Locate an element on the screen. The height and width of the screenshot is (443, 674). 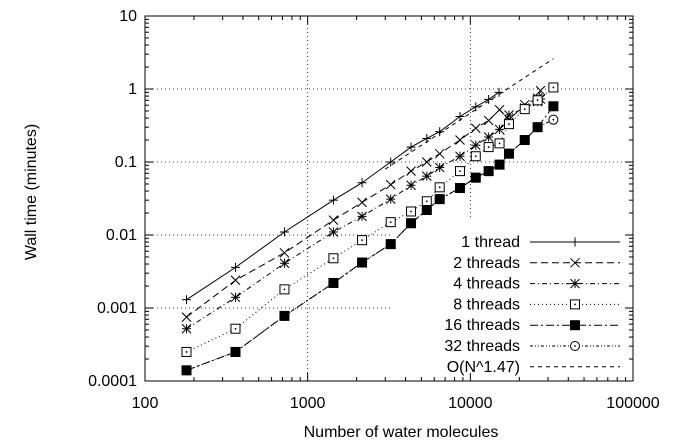
legend-entry: 32 threads is located at coordinates (532, 346).